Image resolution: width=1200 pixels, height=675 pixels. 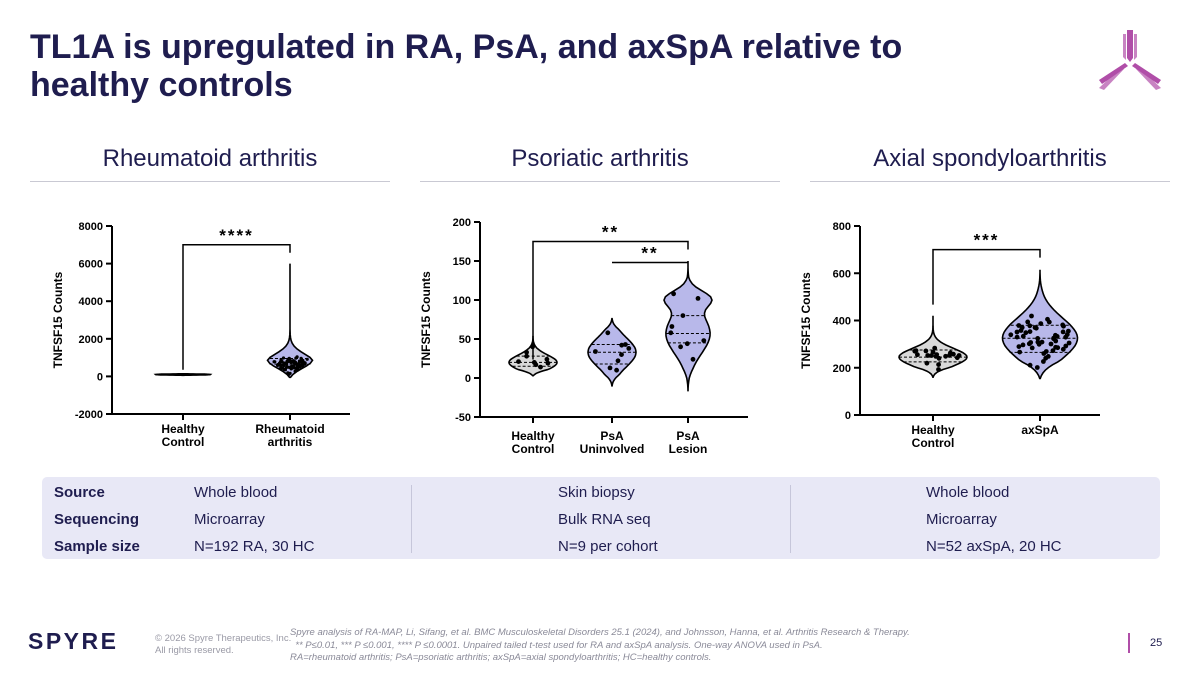 I want to click on info-cell: N=192 RA, 30 HC, so click(x=254, y=546).